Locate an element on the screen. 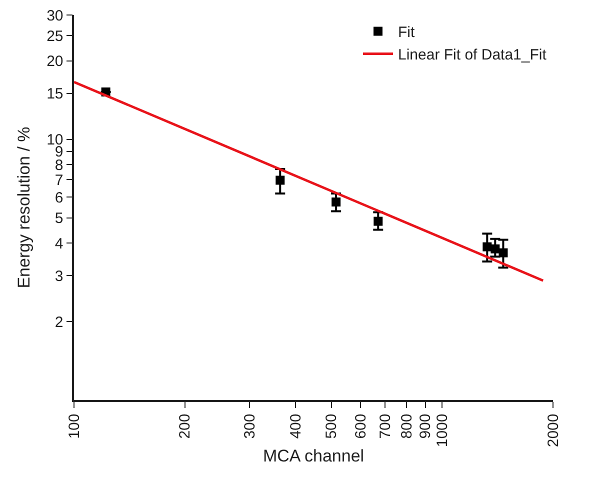  x-tick-label: 1000 is located at coordinates (443, 431).